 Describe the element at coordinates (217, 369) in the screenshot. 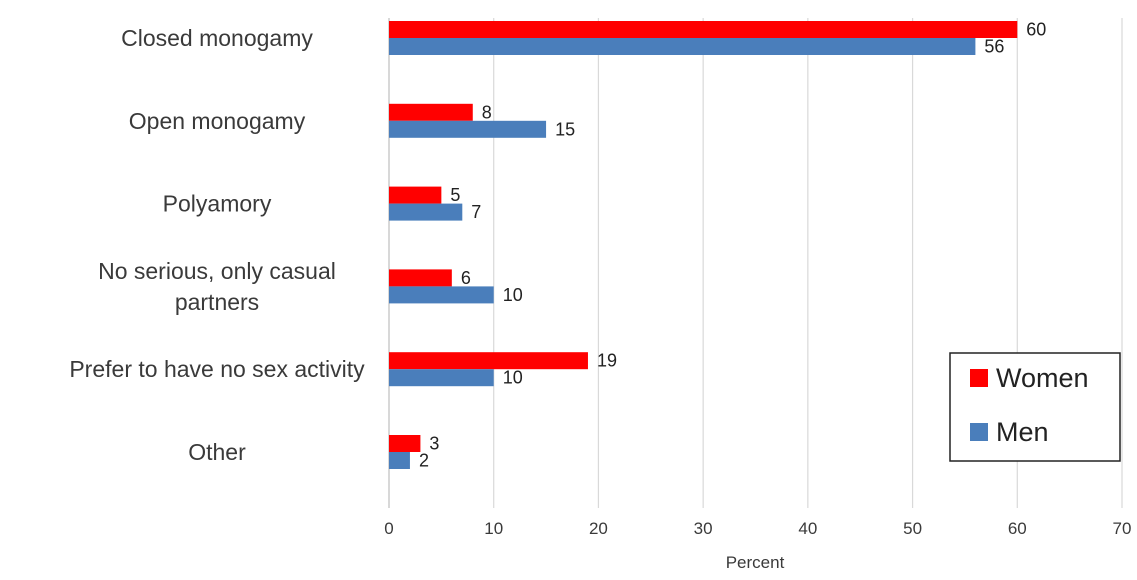

I see `category-label: Prefer to have no sex activity` at that location.